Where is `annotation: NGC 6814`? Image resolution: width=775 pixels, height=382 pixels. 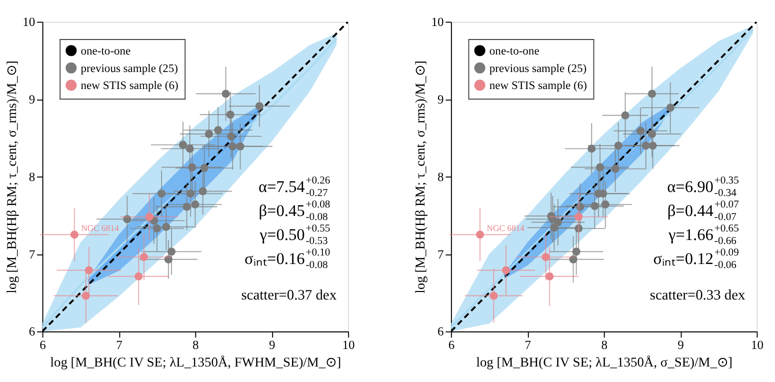
annotation: NGC 6814 is located at coordinates (100, 227).